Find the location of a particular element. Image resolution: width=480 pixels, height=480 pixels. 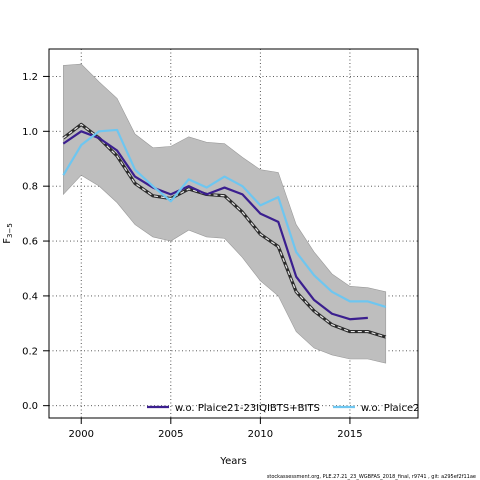

y-tick-label: 0.2 is located at coordinates (30, 351).